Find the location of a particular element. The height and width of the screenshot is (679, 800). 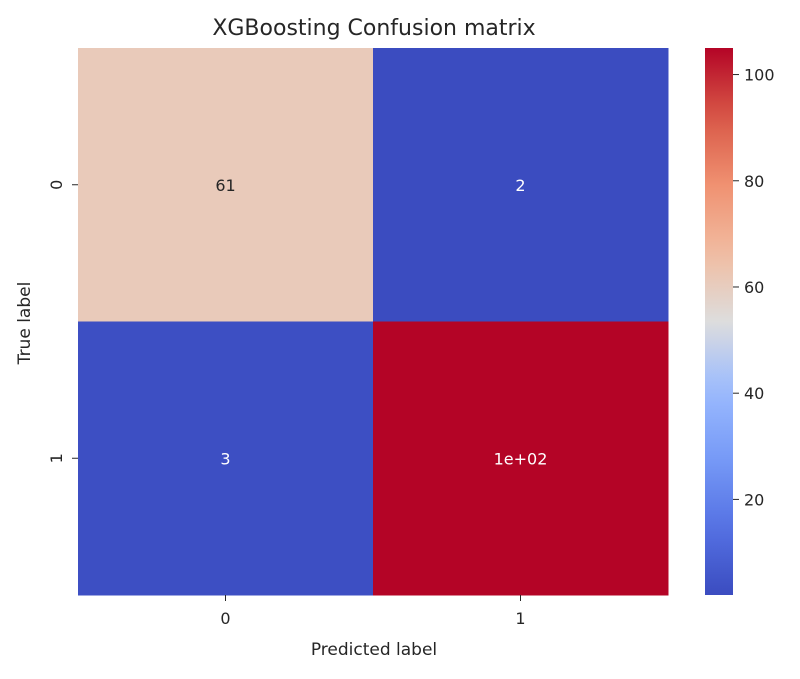

x-axis-label: Predicted label is located at coordinates (374, 650).